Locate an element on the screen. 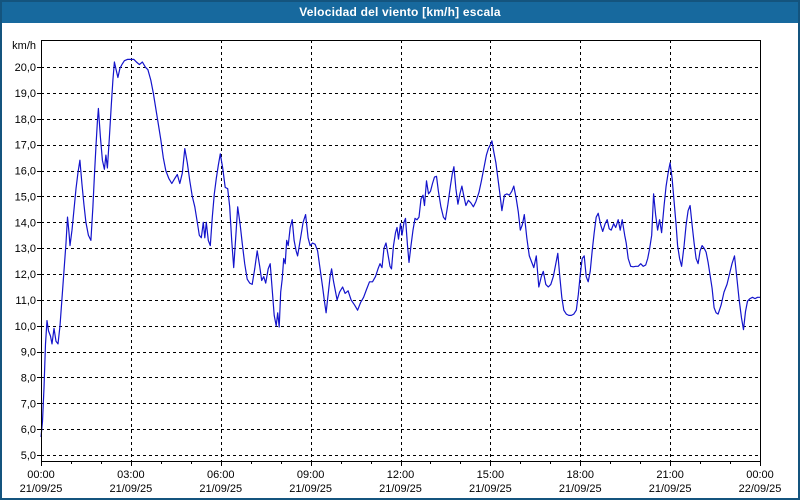  x-tick-date-label: 22/09/25 is located at coordinates (760, 489).